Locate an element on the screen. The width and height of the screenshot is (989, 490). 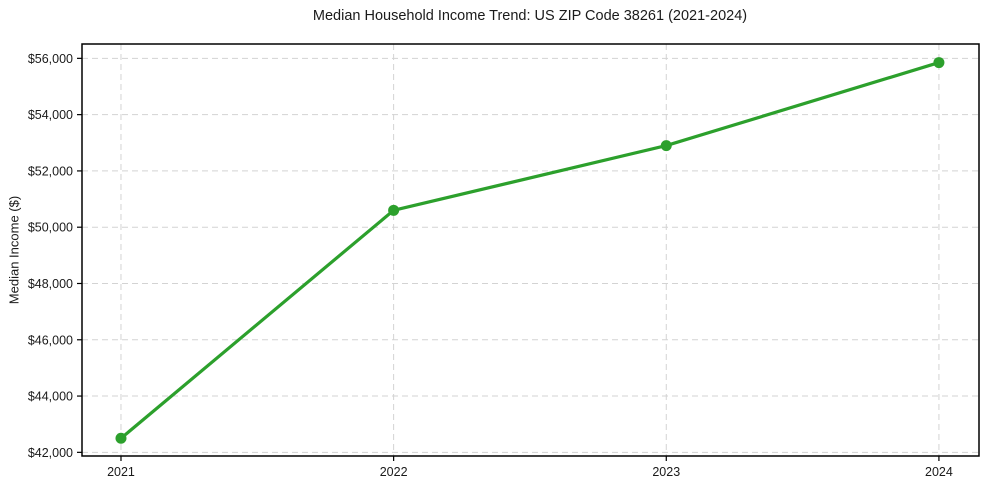
x-tick-label: 2022 is located at coordinates (394, 472).